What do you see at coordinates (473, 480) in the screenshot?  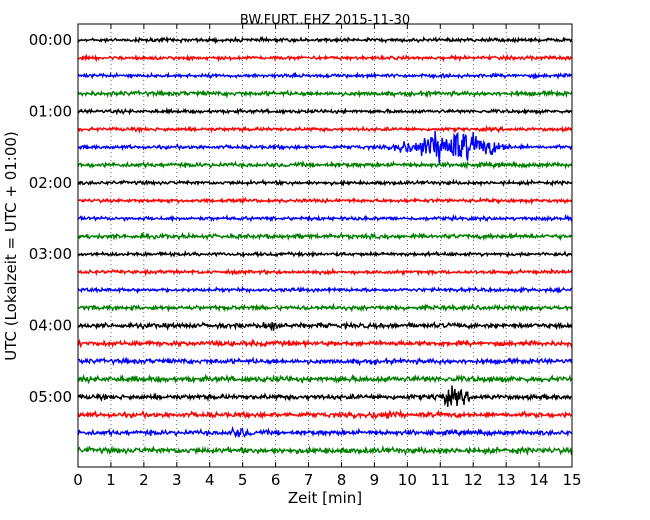 I see `x-tick-label: 12` at bounding box center [473, 480].